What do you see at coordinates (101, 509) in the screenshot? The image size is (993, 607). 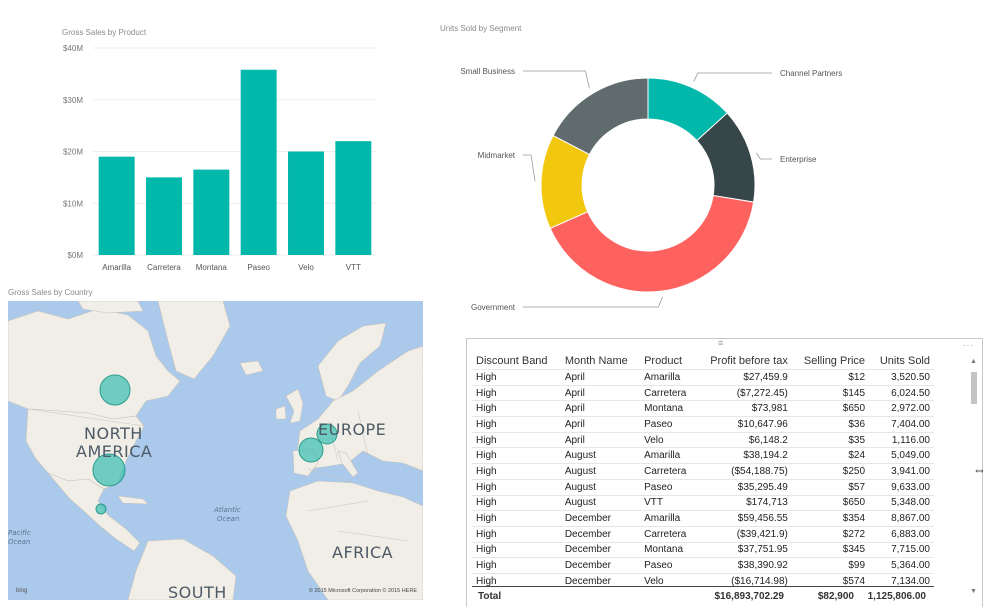 I see `map-bubble-mexico` at bounding box center [101, 509].